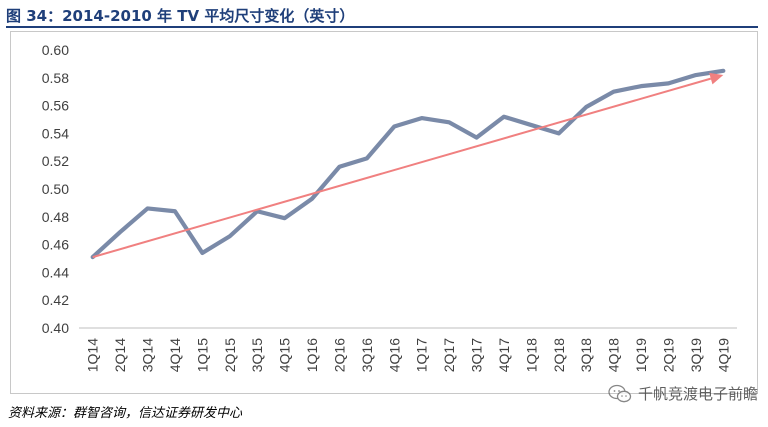 Image resolution: width=768 pixels, height=427 pixels. I want to click on x-tick-label: 2Q17, so click(449, 355).